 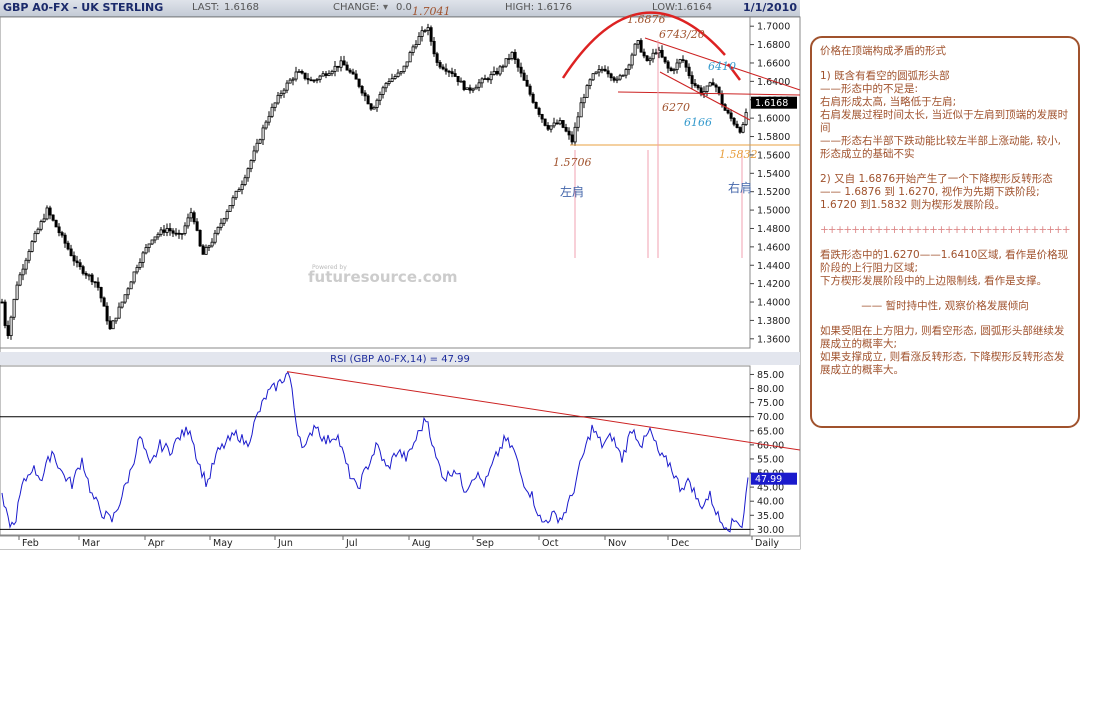 I want to click on wedge-lower-line, so click(x=705, y=96).